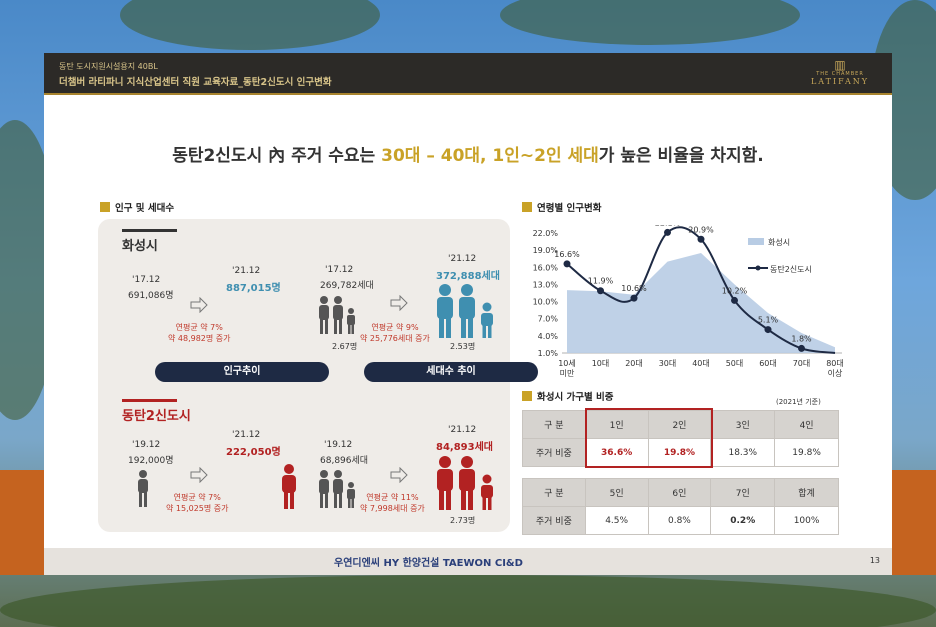  What do you see at coordinates (548, 336) in the screenshot?
I see `y-tick-label: 4.0%` at bounding box center [548, 336].